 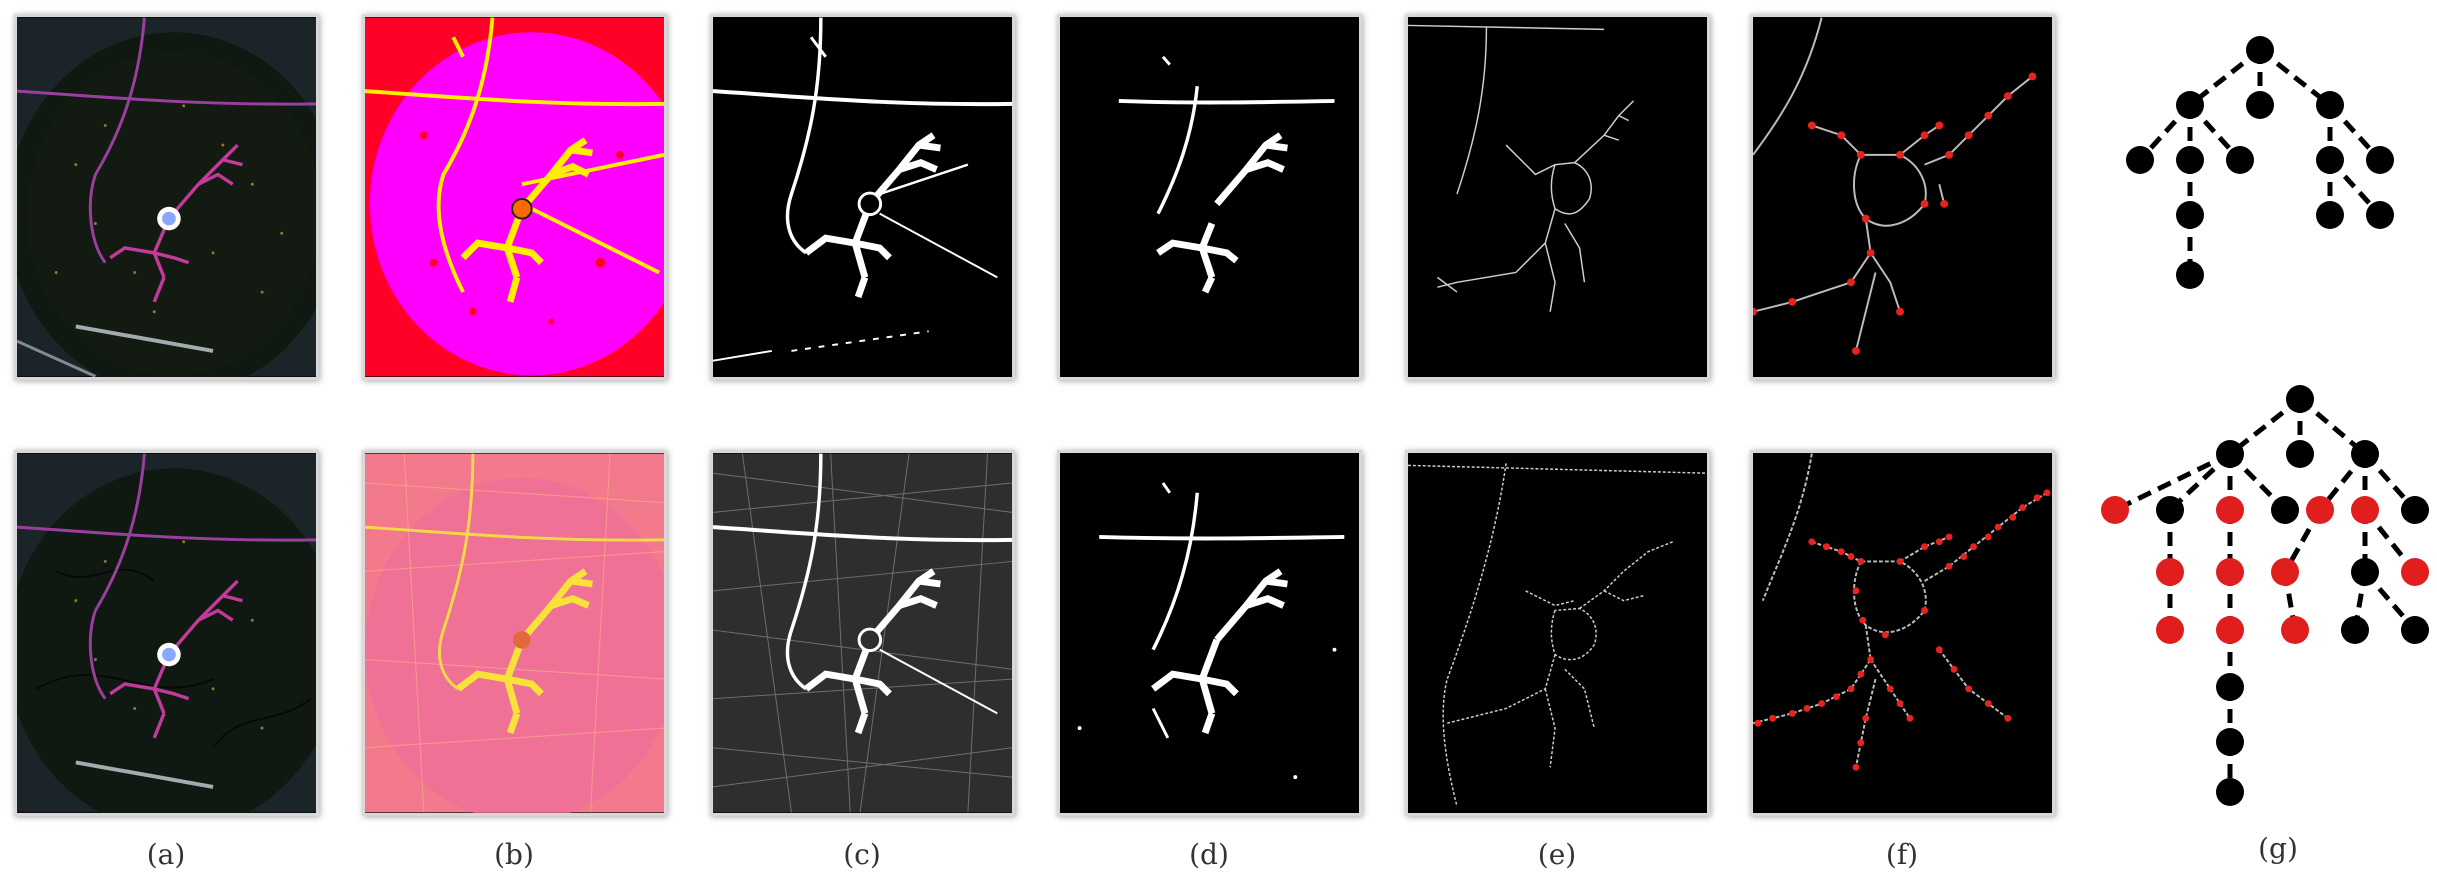 I want to click on label-a: (a), so click(x=166, y=854).